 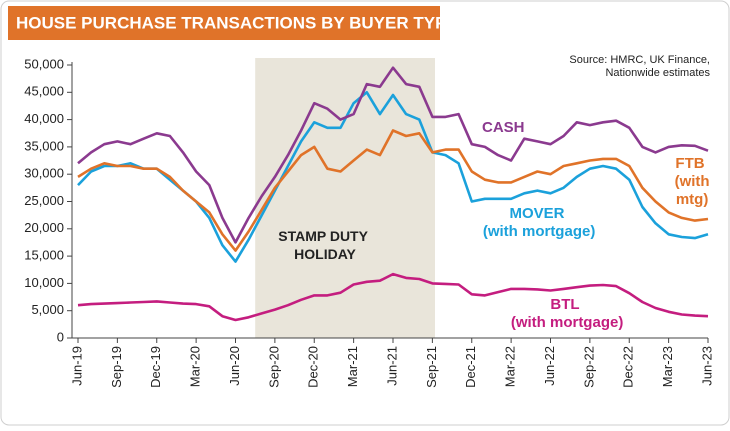 I want to click on x-tick-label: Dec-21, so click(x=470, y=367).